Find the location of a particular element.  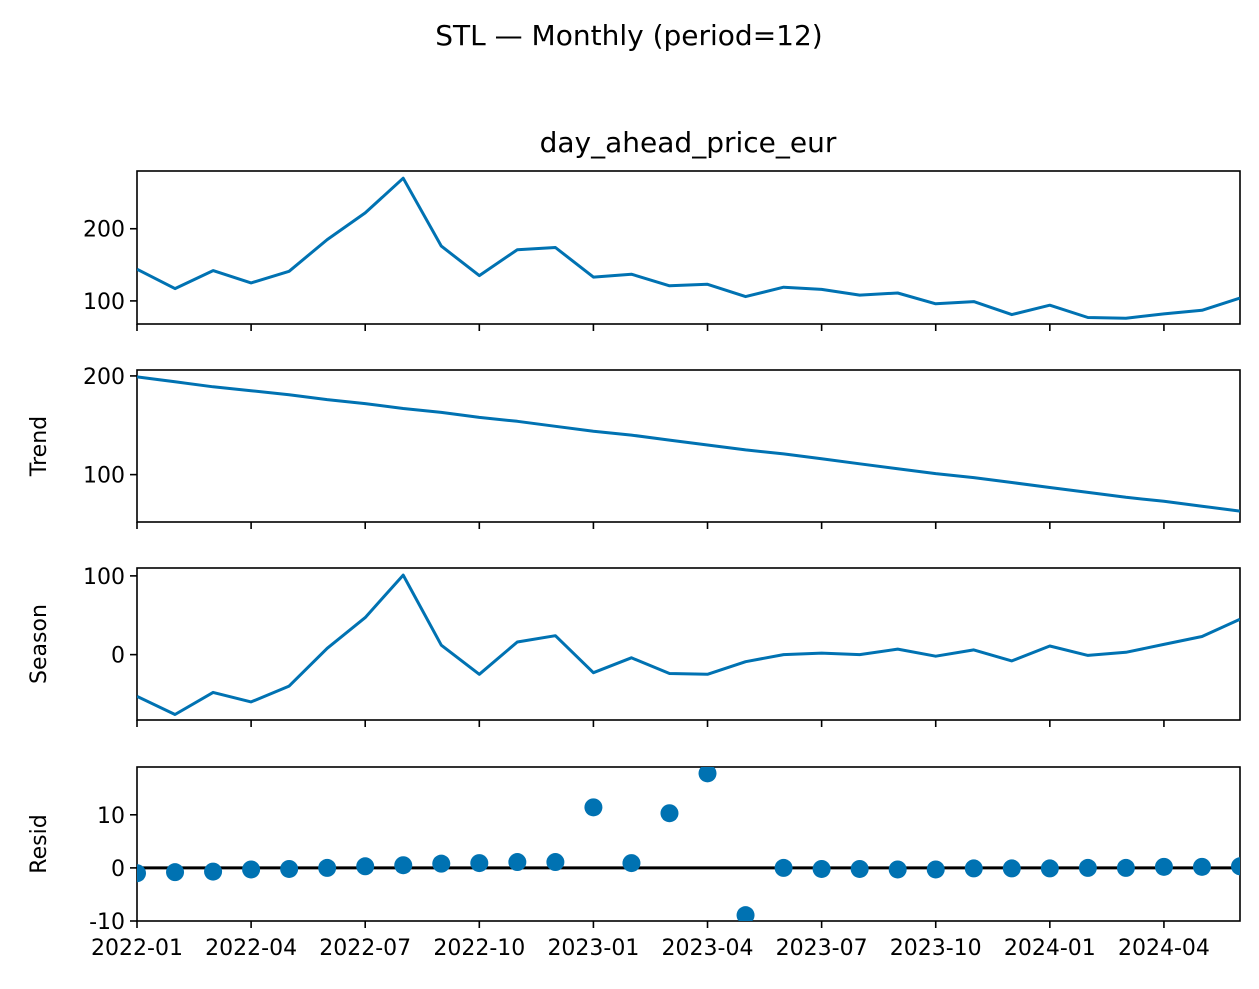

panel-trend-ytick-label: 100 is located at coordinates (104, 476).